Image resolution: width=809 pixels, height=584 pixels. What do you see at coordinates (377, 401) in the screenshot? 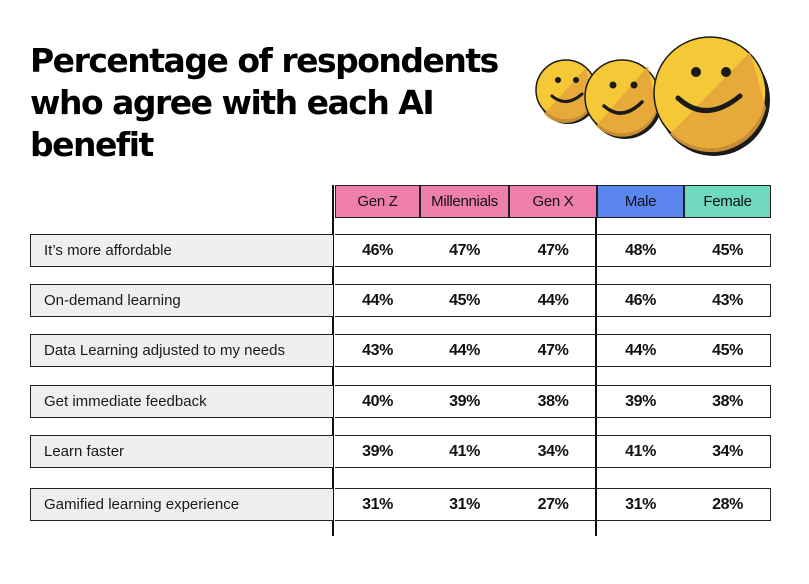
I see `value-cell: 40%` at bounding box center [377, 401].